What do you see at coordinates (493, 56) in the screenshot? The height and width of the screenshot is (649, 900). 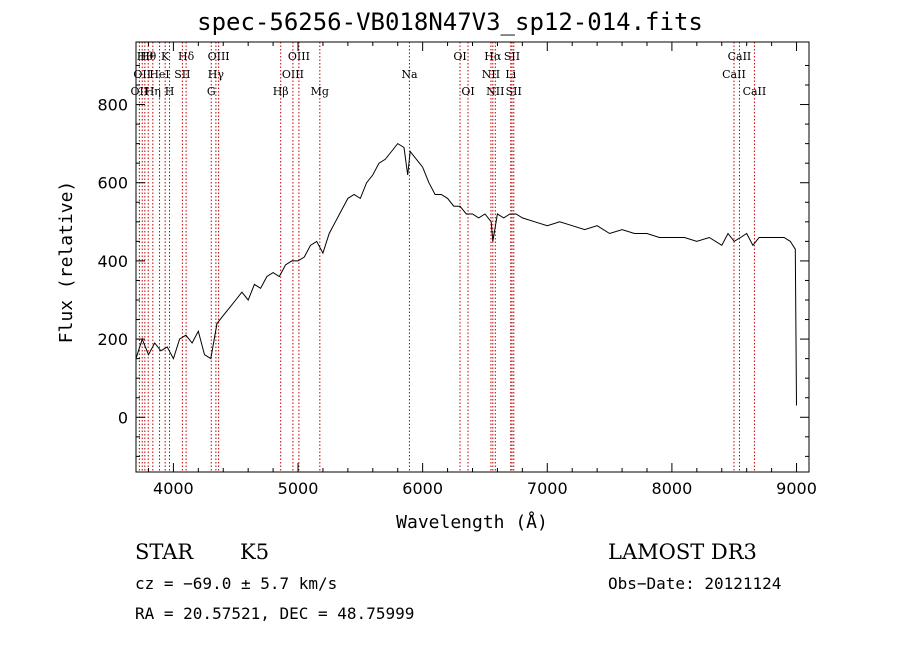 I see `line-label: Hα` at bounding box center [493, 56].